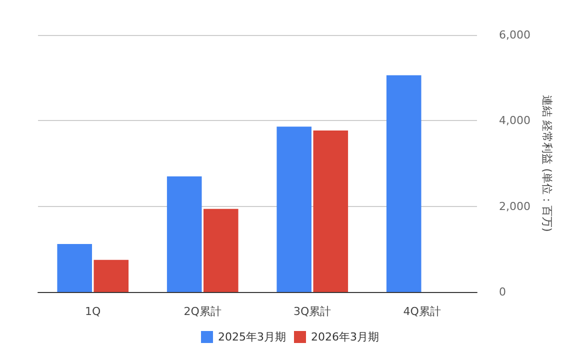 Image resolution: width=580 pixels, height=364 pixels. What do you see at coordinates (313, 311) in the screenshot?
I see `x-tick-label: 3Q累計` at bounding box center [313, 311].